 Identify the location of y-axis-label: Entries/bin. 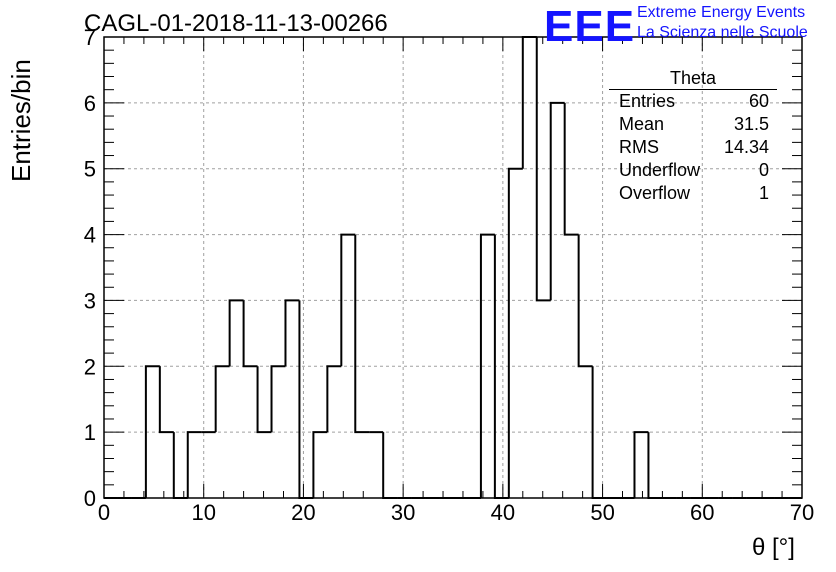
(21, 120).